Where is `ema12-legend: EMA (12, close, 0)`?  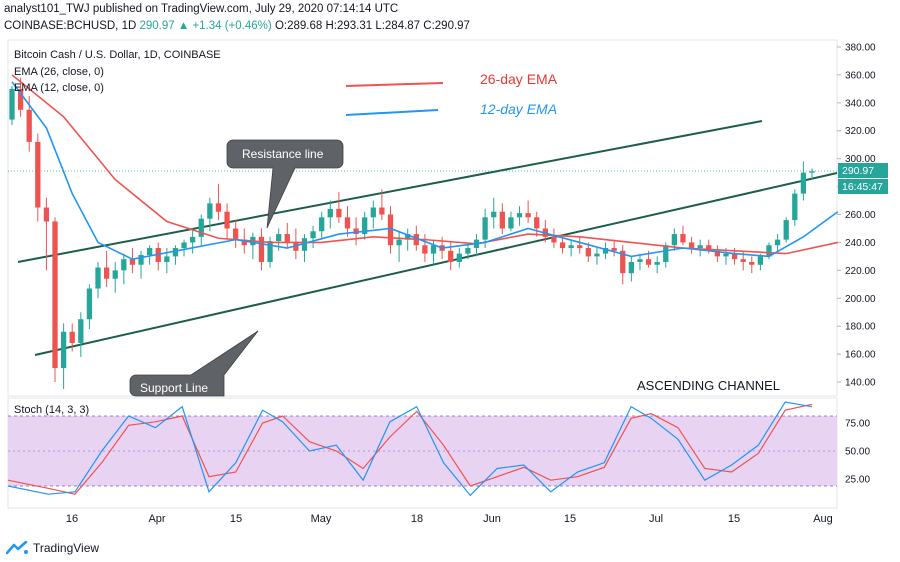 ema12-legend: EMA (12, close, 0) is located at coordinates (59, 88).